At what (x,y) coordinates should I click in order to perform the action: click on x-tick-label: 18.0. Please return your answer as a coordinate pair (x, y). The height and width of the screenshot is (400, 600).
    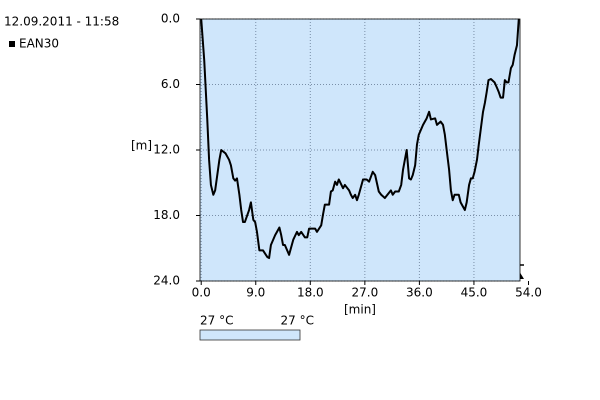
    Looking at the image, I should click on (310, 293).